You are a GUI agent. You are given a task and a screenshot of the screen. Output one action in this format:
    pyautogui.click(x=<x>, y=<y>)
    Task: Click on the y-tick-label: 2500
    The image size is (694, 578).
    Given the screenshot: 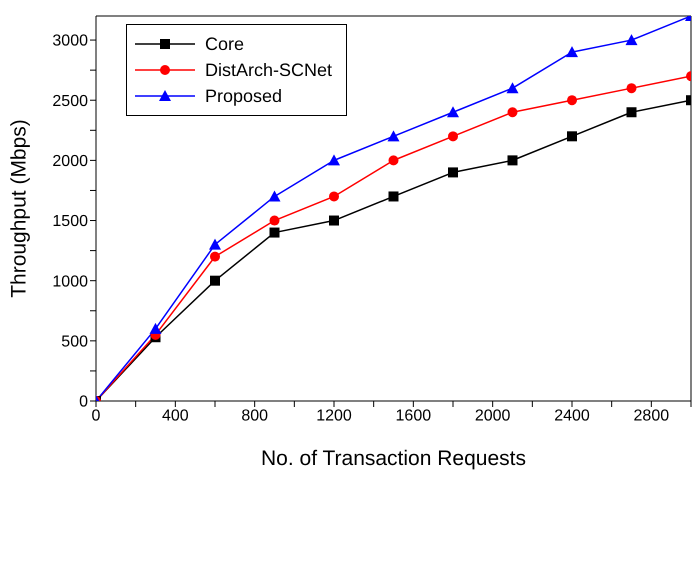 What is the action you would take?
    pyautogui.click(x=70, y=101)
    